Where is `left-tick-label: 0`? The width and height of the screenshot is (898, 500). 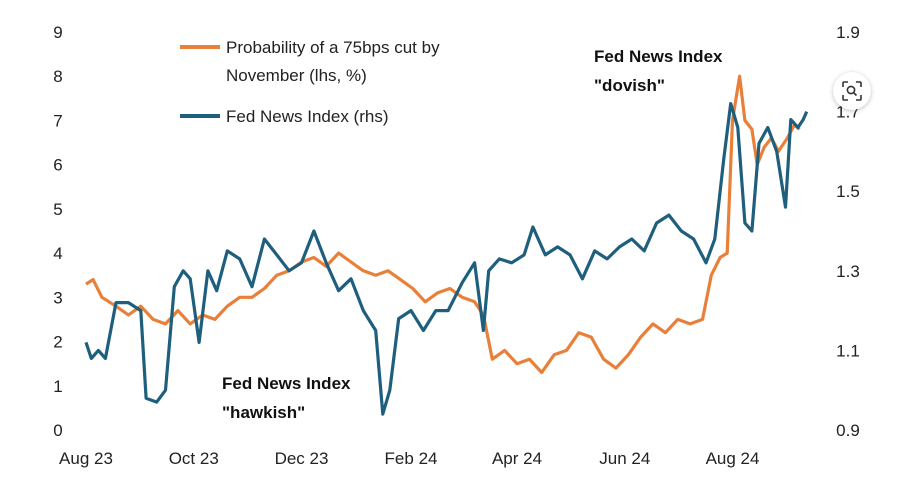 left-tick-label: 0 is located at coordinates (57, 430).